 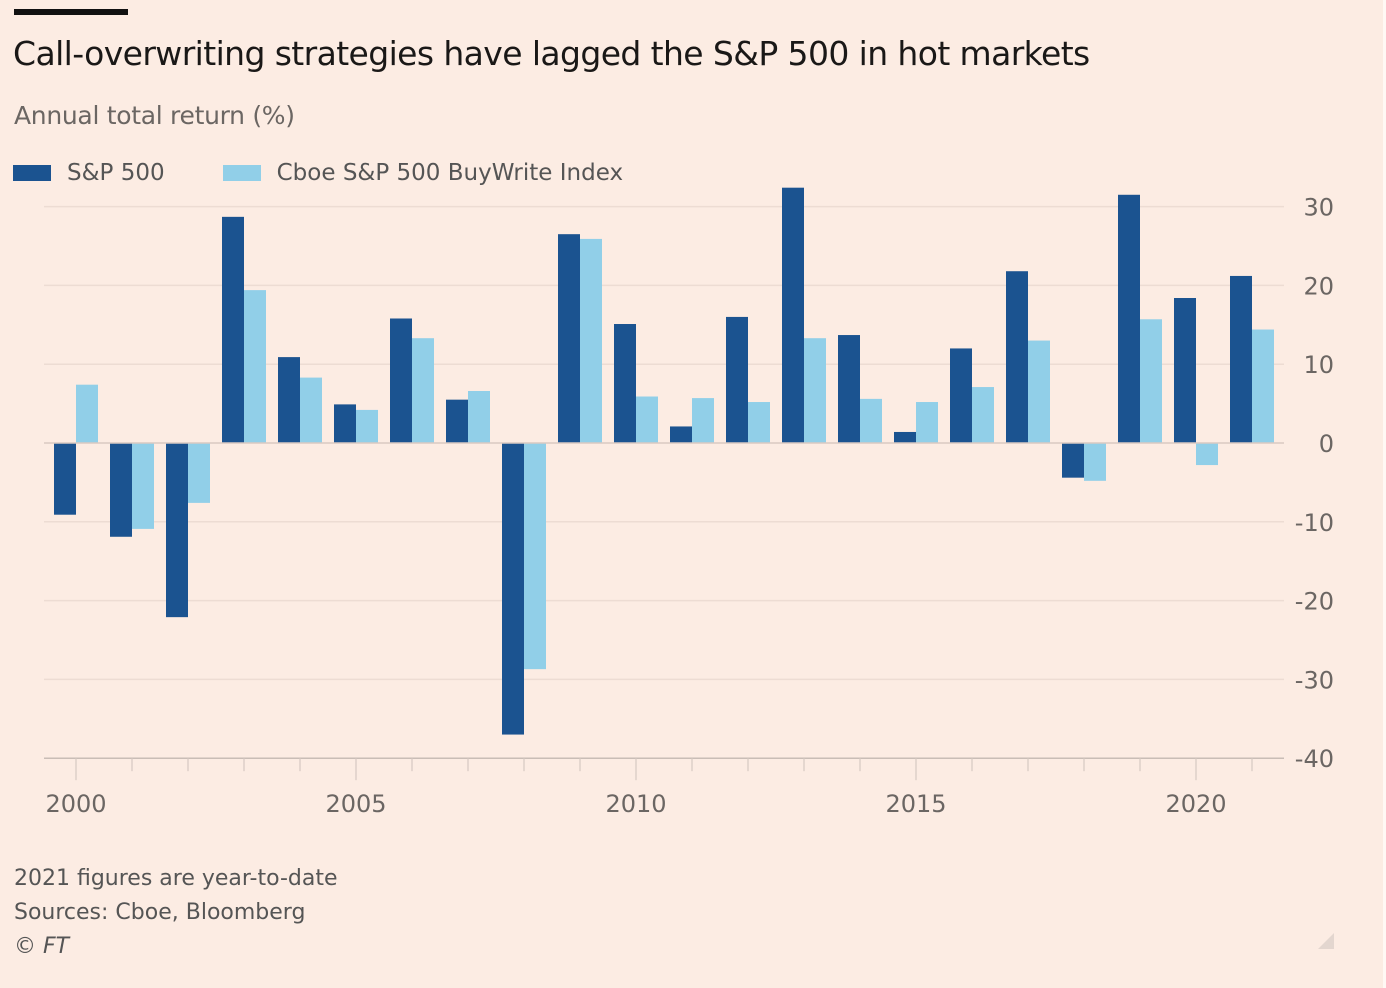 What do you see at coordinates (1384, 494) in the screenshot?
I see `window-edge` at bounding box center [1384, 494].